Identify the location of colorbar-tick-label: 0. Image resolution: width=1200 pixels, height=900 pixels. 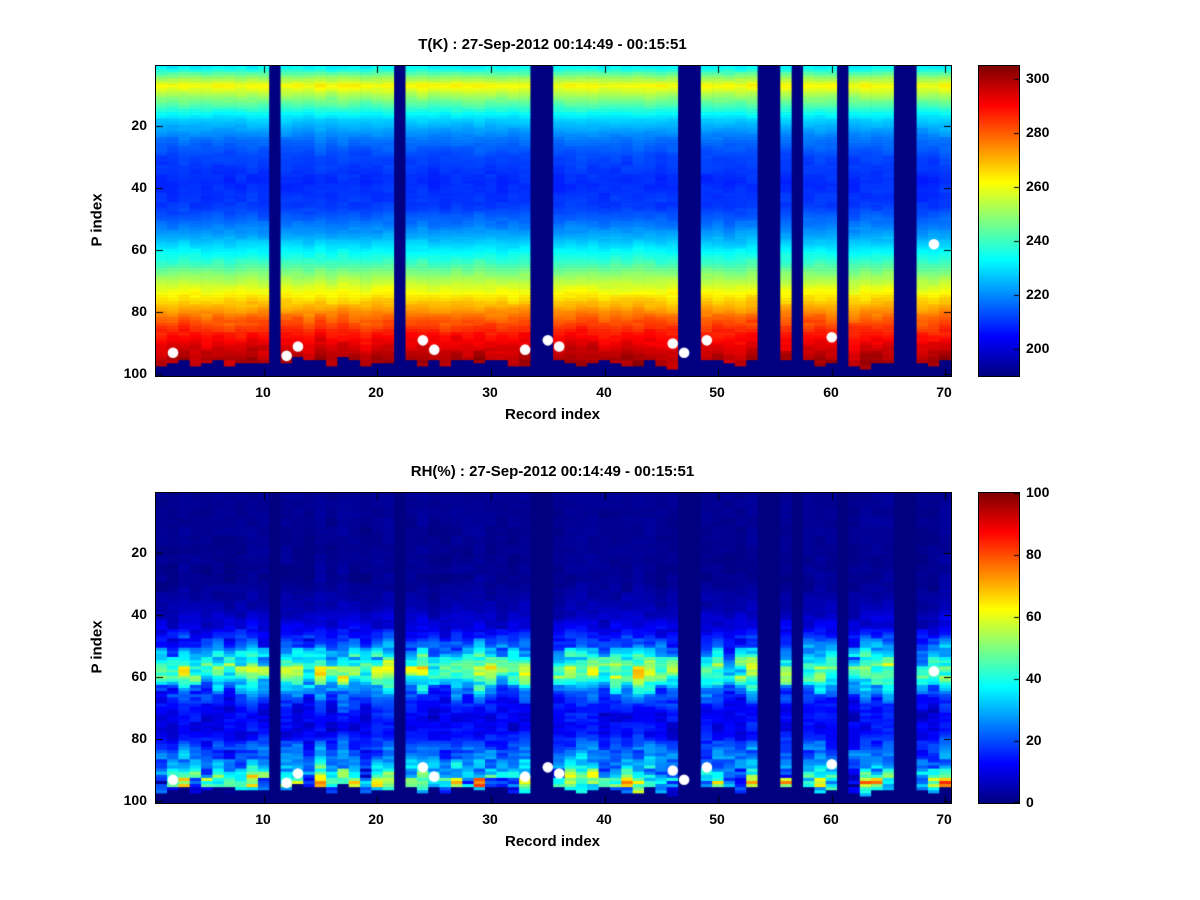
(1030, 802).